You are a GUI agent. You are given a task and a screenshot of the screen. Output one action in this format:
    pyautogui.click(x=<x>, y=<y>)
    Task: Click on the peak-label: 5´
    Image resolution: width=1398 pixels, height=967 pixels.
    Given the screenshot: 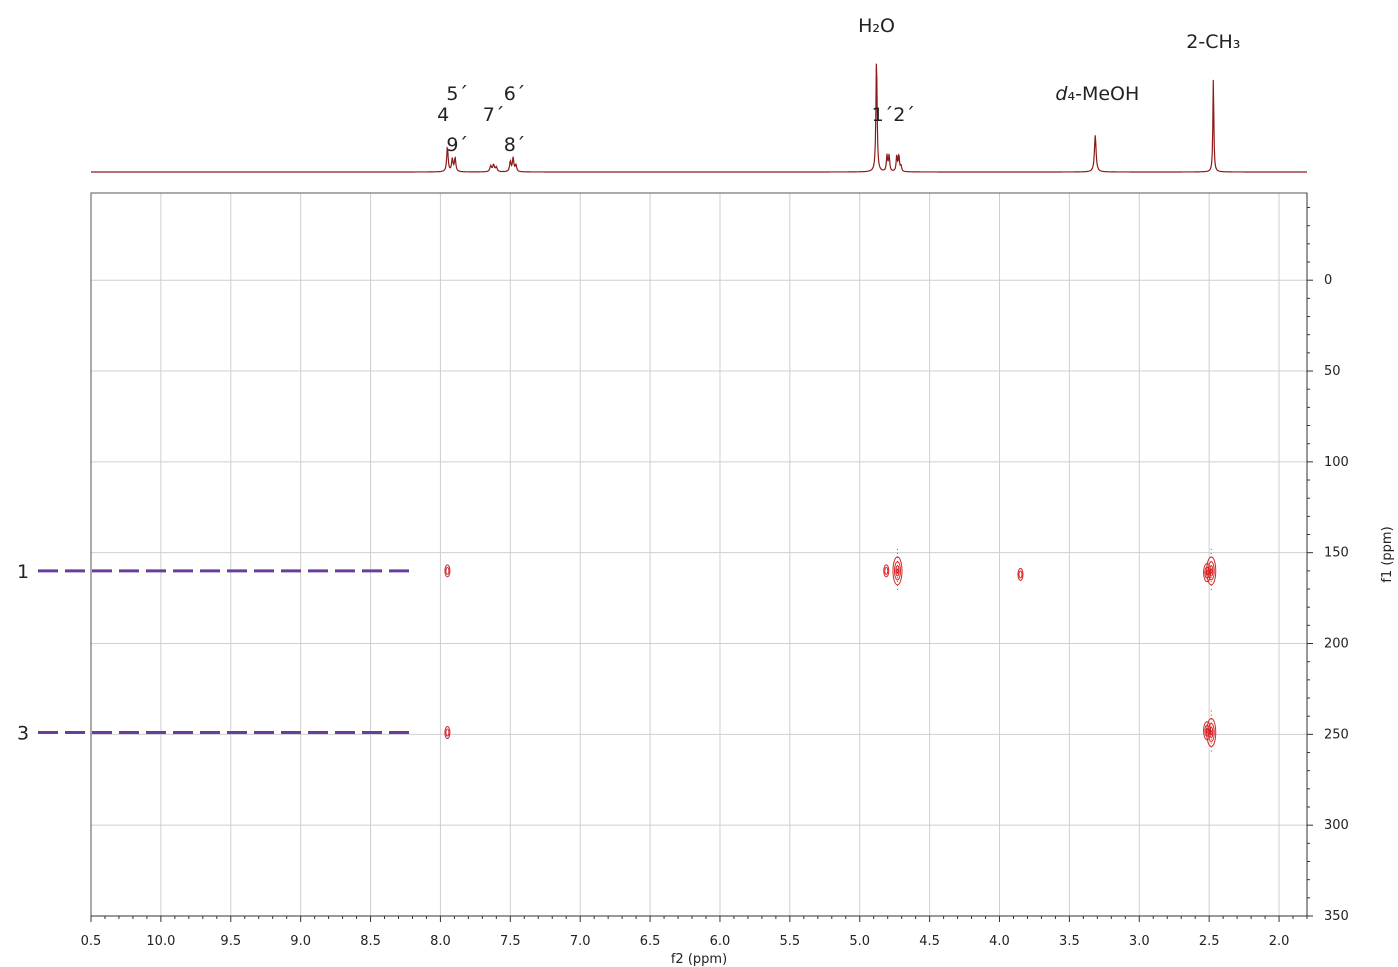 What is the action you would take?
    pyautogui.click(x=457, y=94)
    